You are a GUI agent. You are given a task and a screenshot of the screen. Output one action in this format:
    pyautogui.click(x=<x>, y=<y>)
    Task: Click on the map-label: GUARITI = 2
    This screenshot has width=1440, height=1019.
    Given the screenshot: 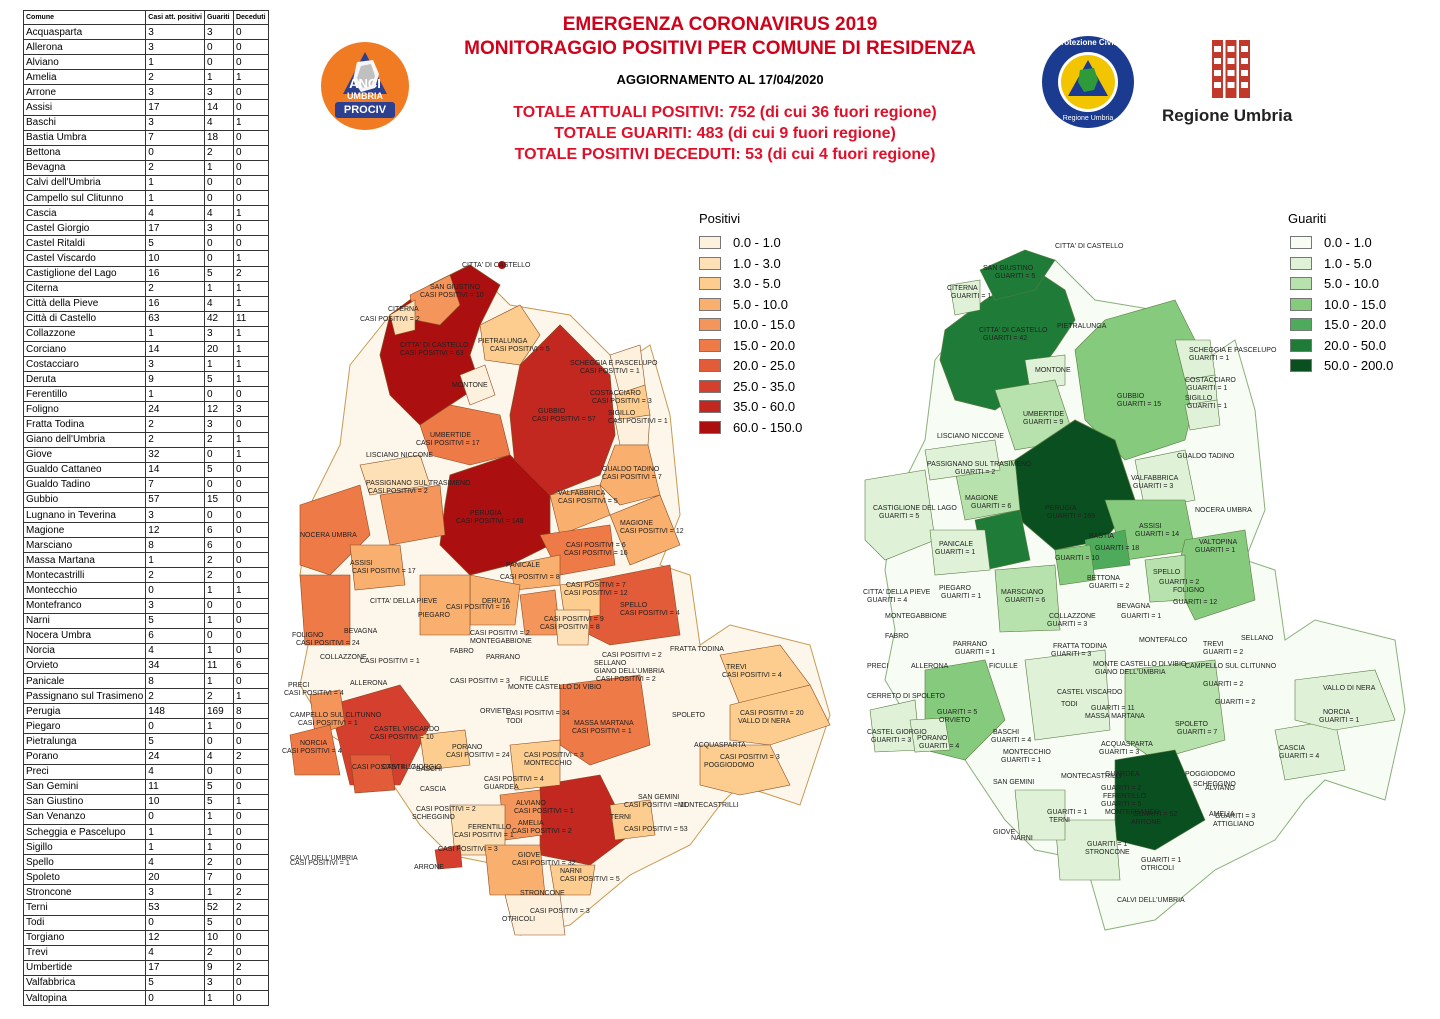 What is the action you would take?
    pyautogui.click(x=1235, y=702)
    